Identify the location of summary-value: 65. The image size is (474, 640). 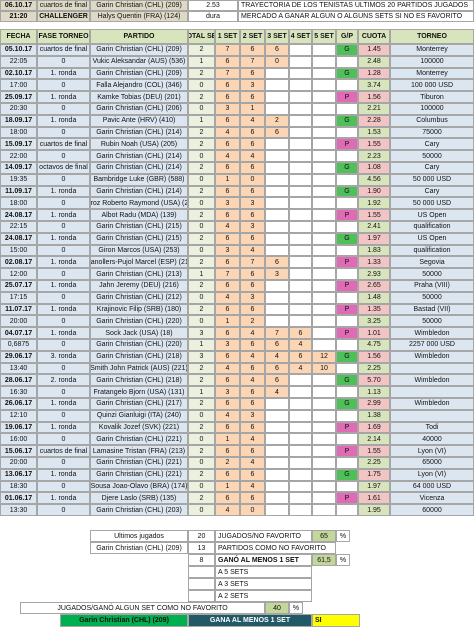
(324, 536).